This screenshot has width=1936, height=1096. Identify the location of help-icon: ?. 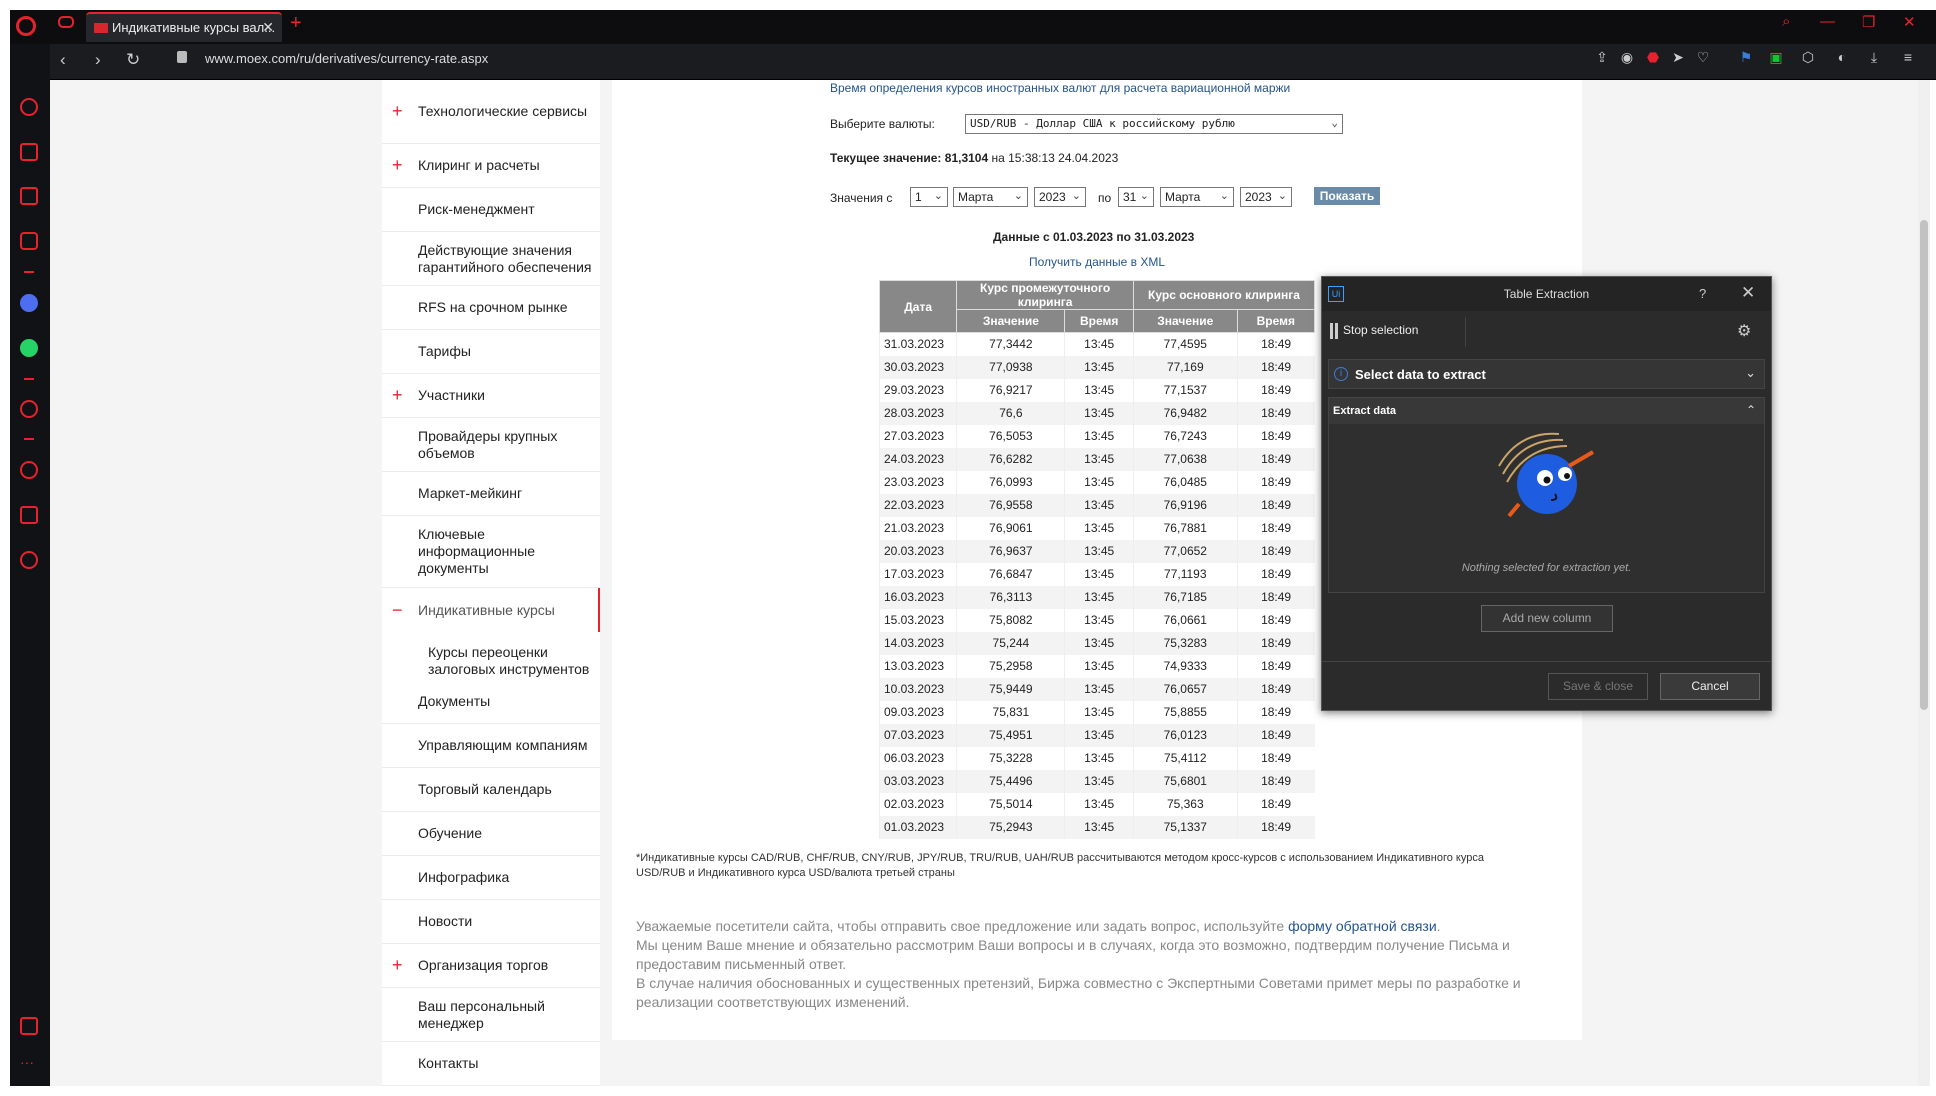
(1703, 293).